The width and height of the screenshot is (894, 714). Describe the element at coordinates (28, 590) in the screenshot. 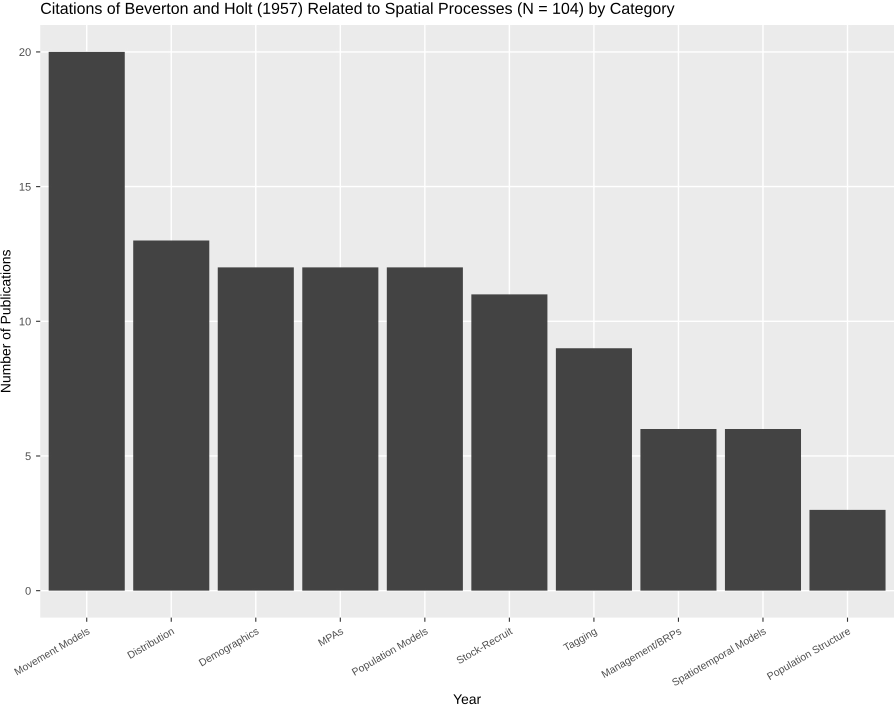

I see `y-tick-label: 0` at that location.